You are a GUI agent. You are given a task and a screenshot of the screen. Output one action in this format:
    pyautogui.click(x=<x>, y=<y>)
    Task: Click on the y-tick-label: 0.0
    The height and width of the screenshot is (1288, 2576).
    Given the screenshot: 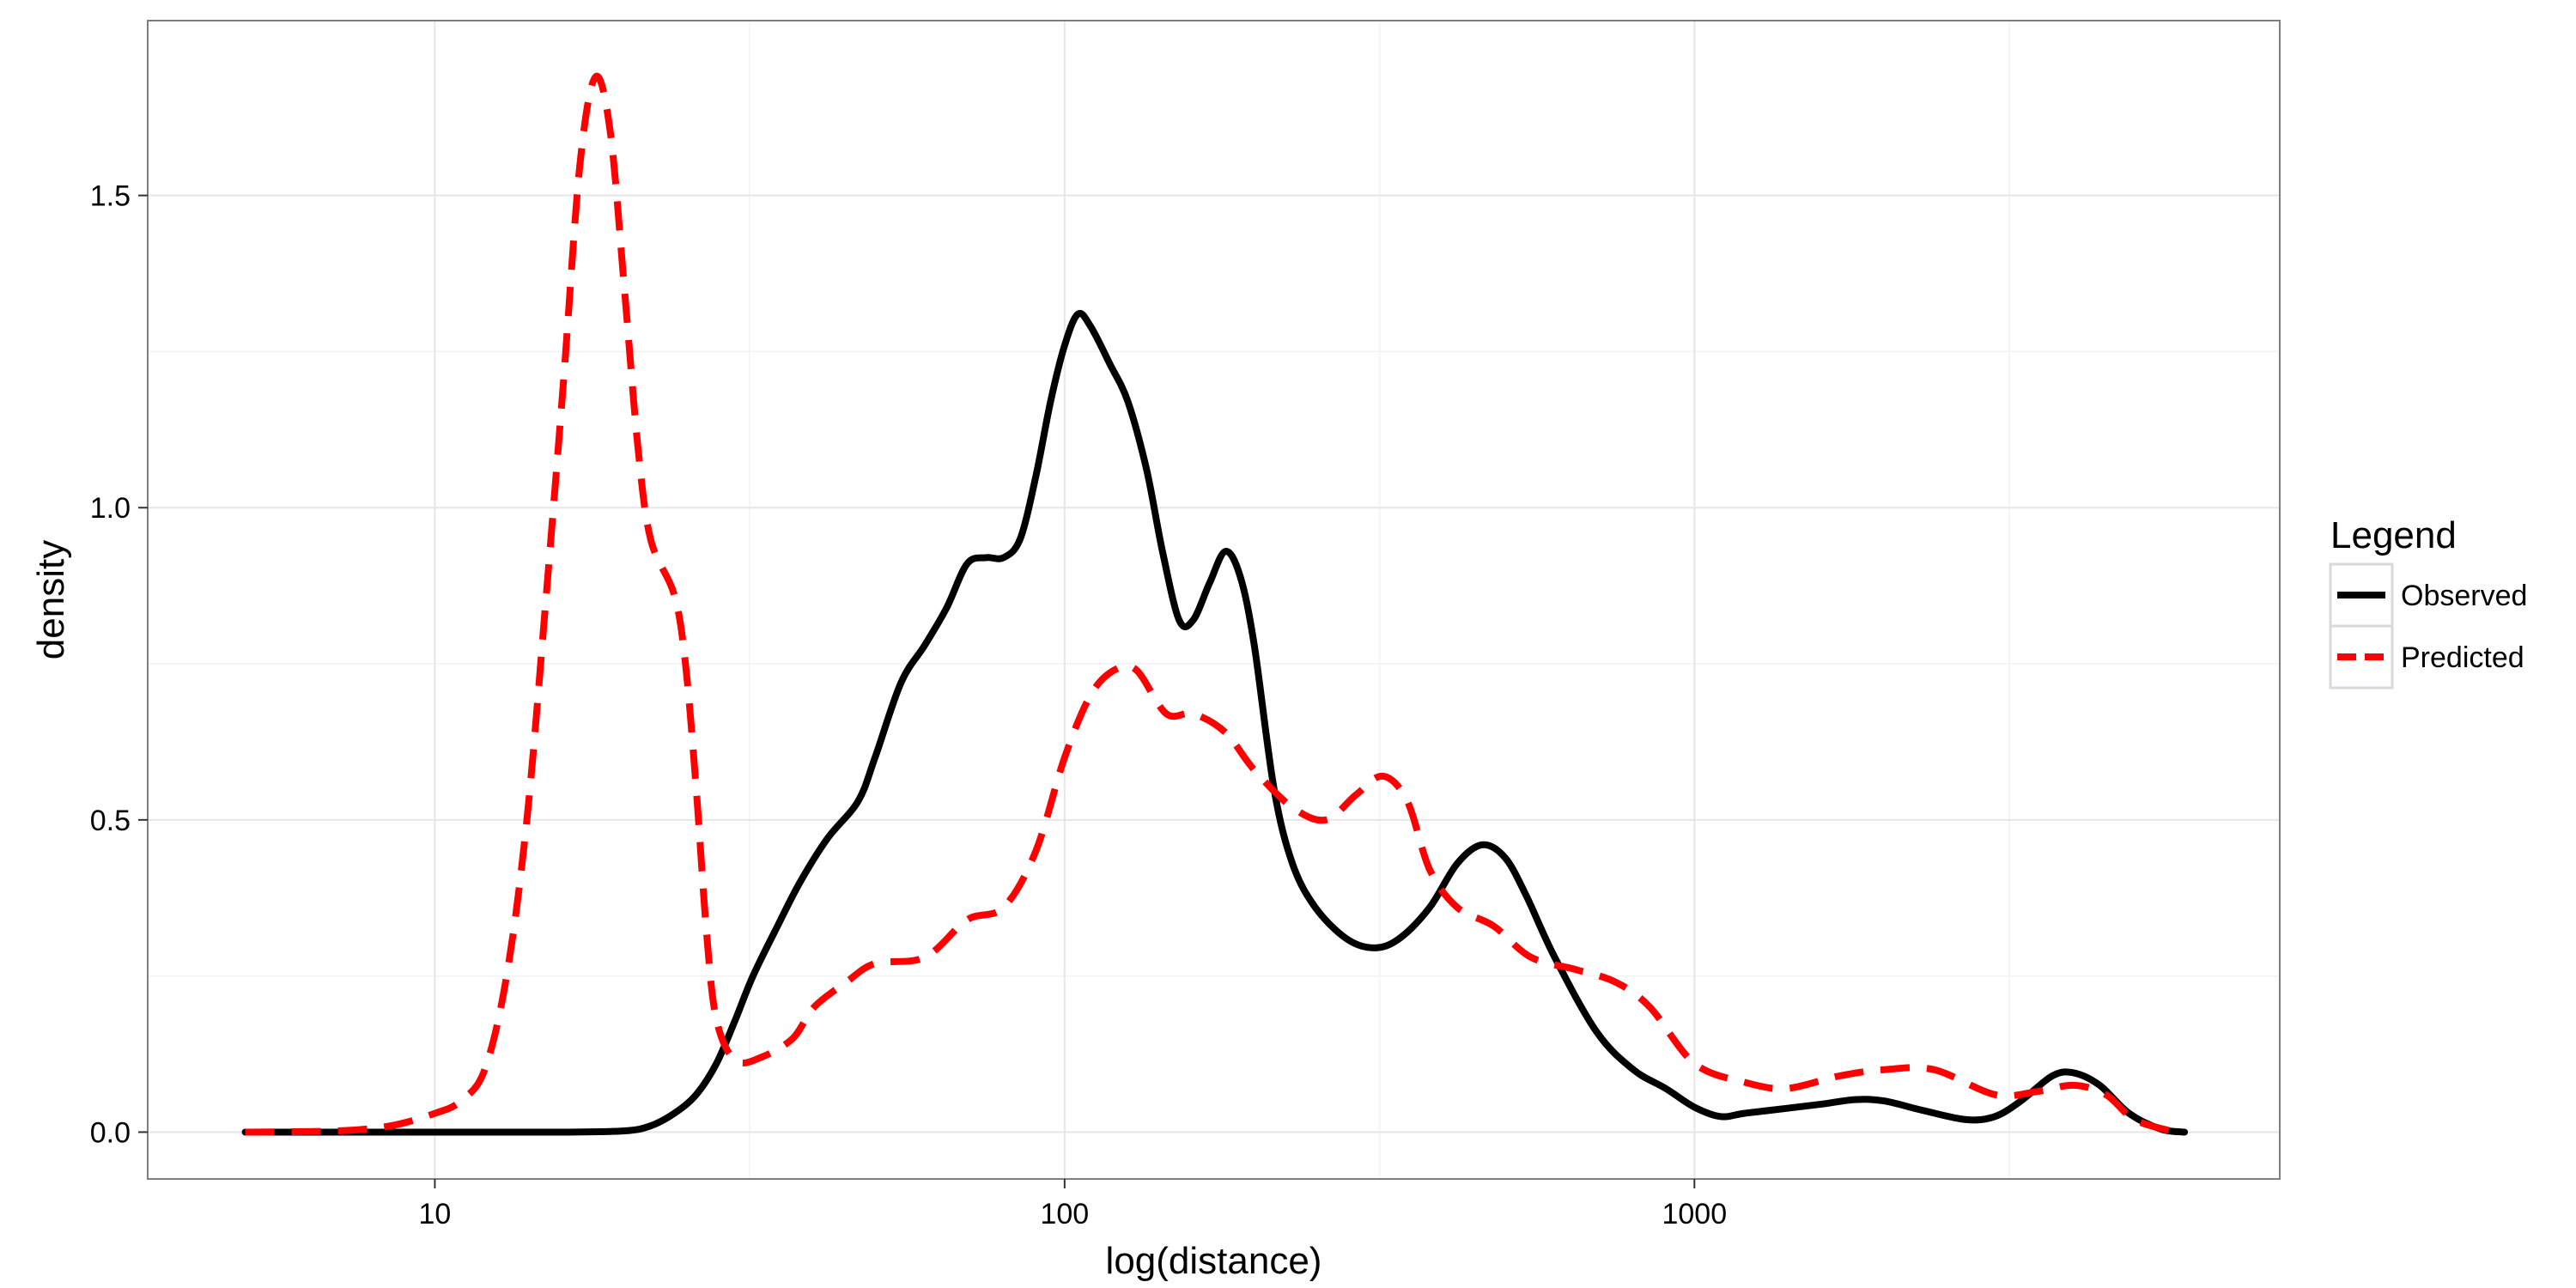 What is the action you would take?
    pyautogui.click(x=111, y=1133)
    